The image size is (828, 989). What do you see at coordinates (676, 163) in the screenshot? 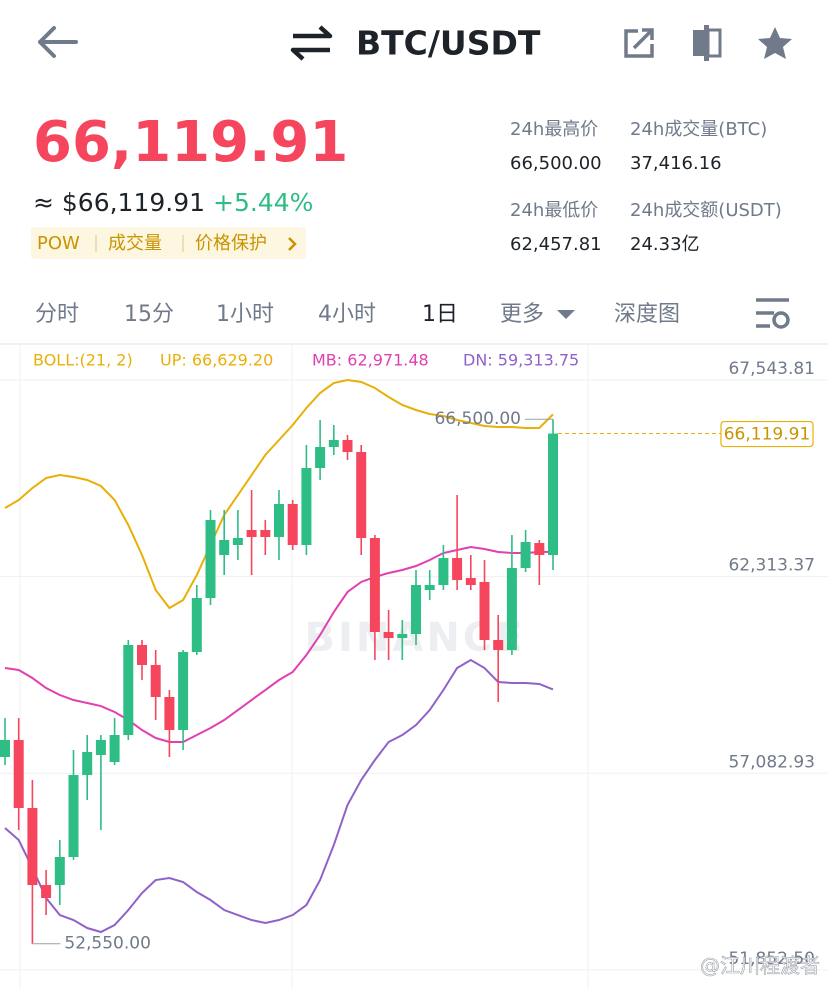
I see `stat-value: 37,416.16` at bounding box center [676, 163].